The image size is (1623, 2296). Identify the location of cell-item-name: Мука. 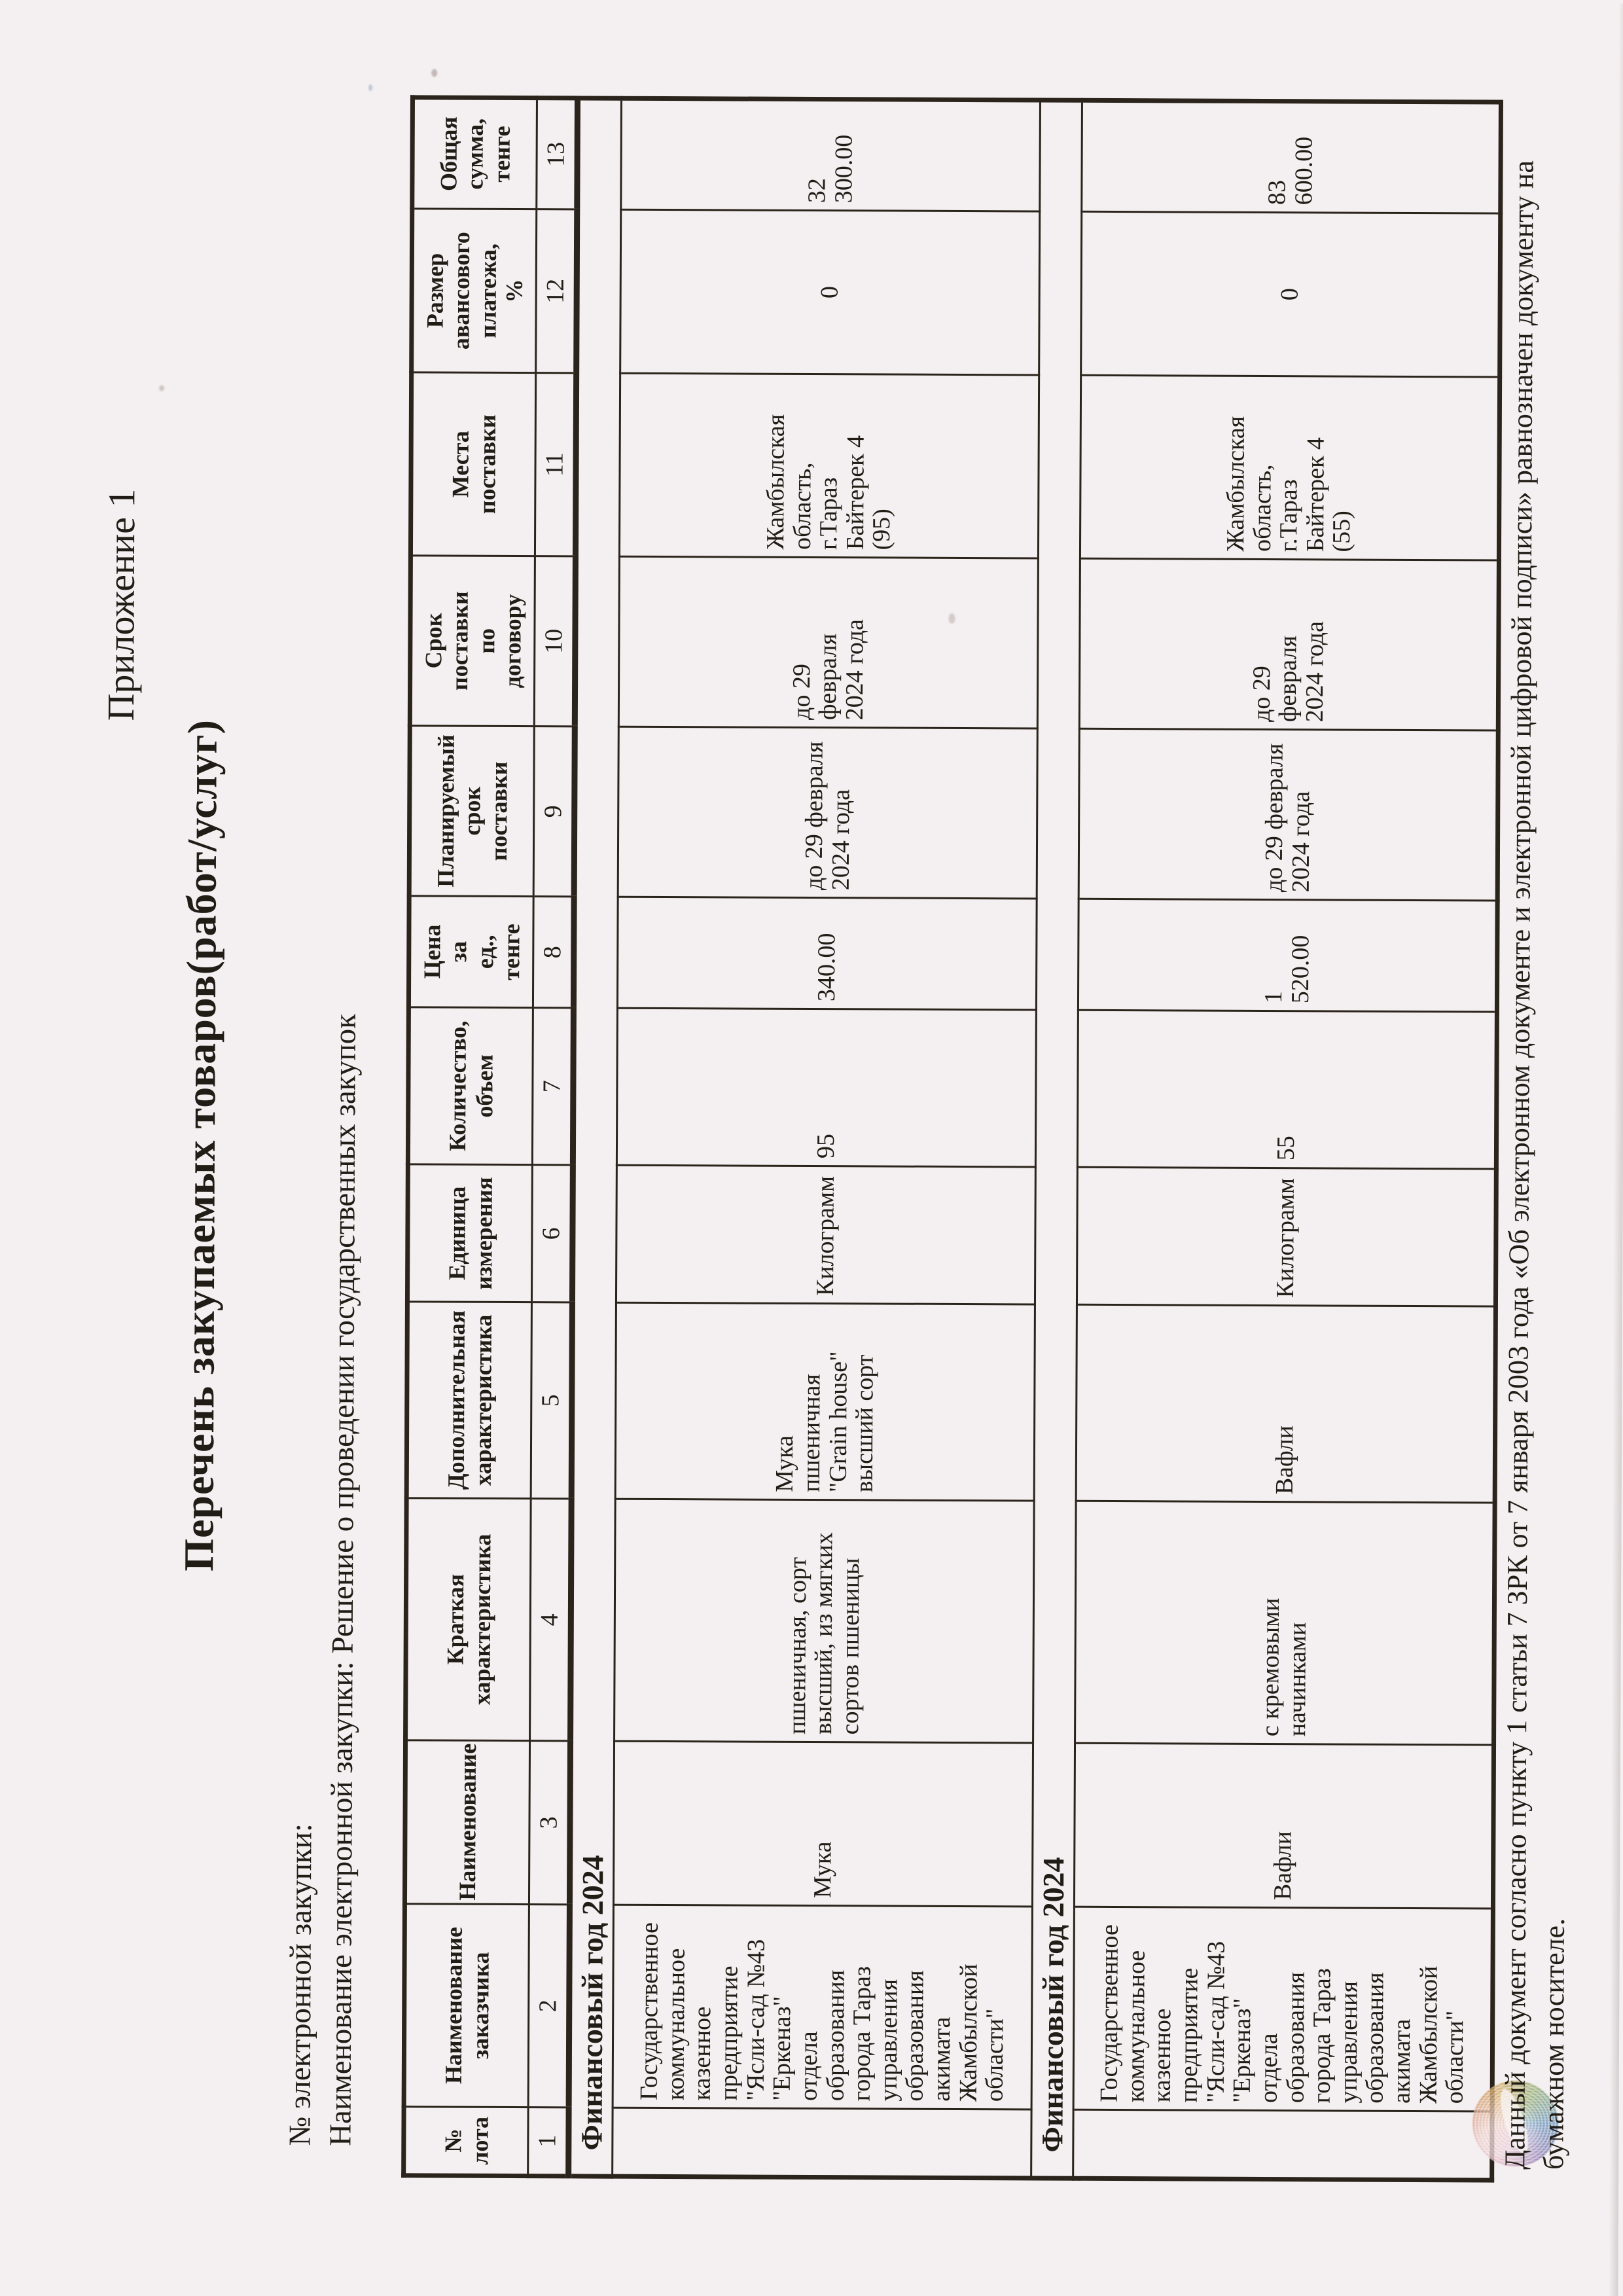
(823, 1824).